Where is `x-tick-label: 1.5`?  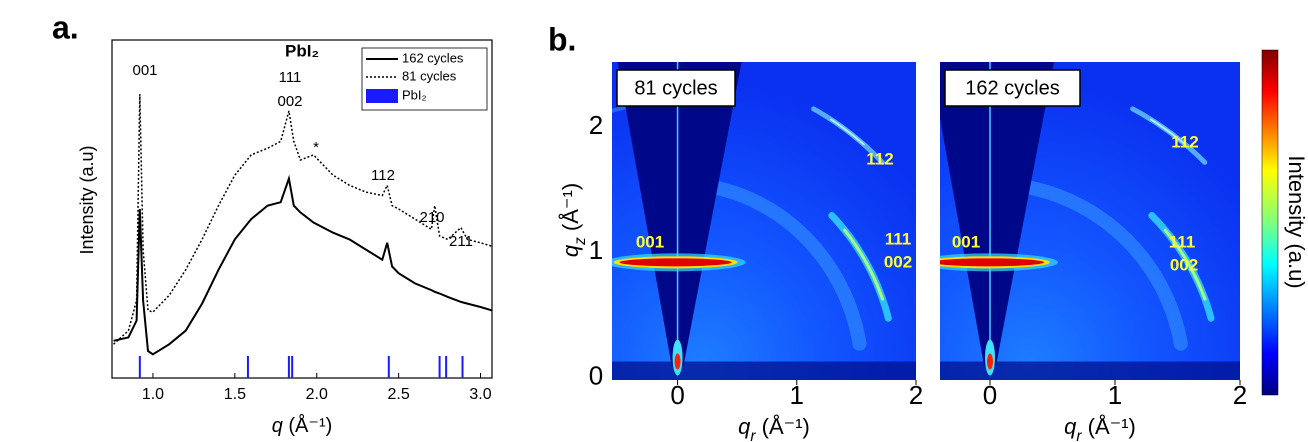 x-tick-label: 1.5 is located at coordinates (235, 394).